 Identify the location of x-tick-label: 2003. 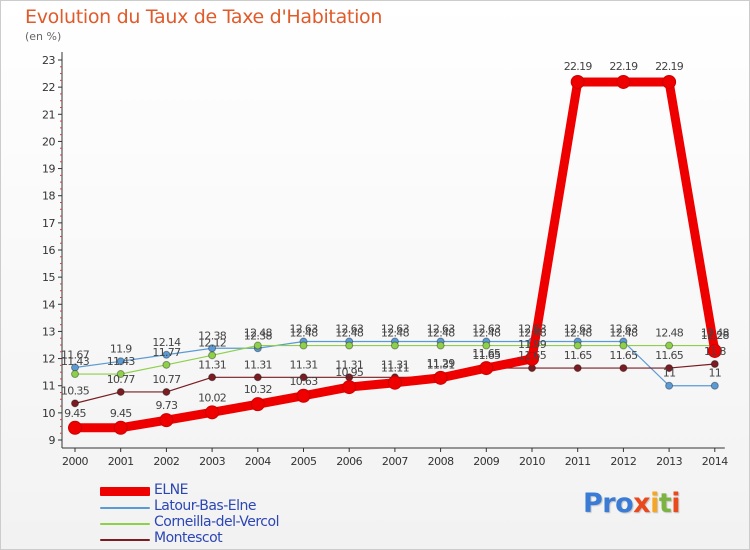
(212, 461).